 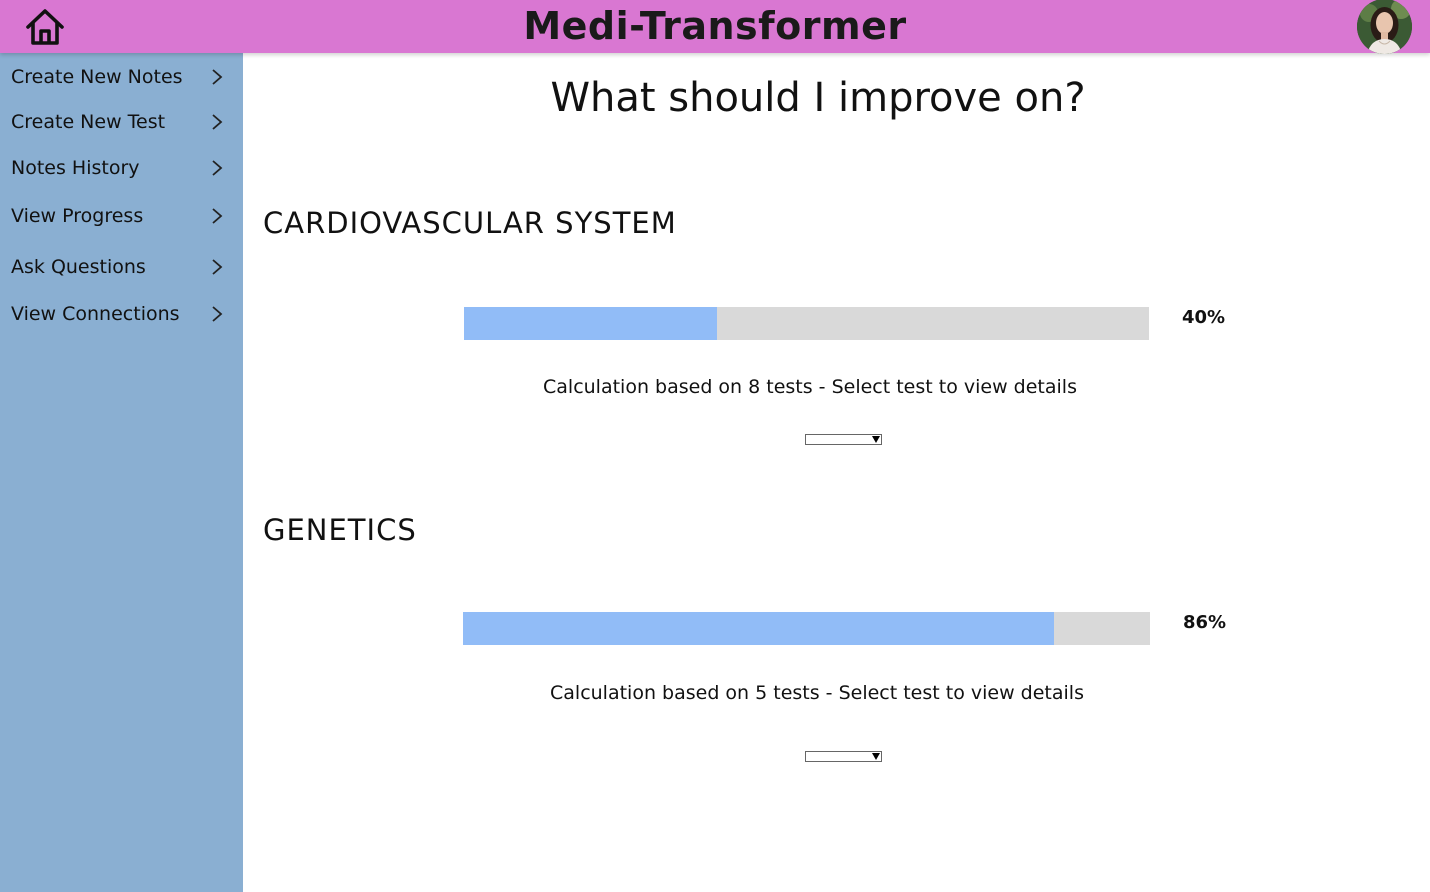 I want to click on app-header: Medi-Transformer, so click(x=715, y=27).